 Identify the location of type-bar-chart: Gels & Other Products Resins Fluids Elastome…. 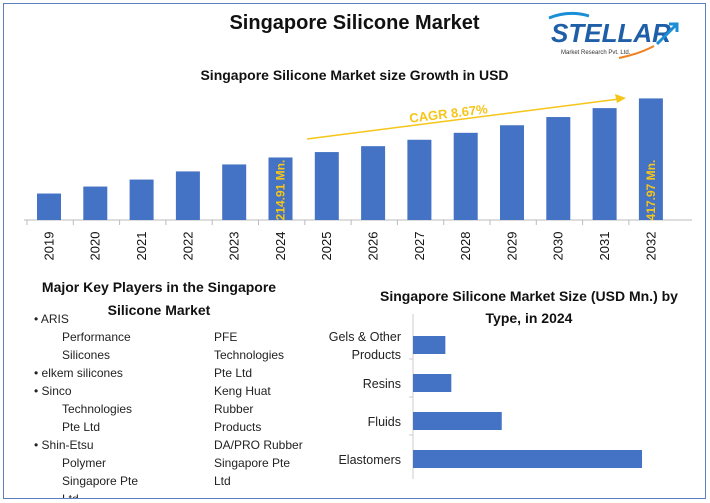
(486, 396).